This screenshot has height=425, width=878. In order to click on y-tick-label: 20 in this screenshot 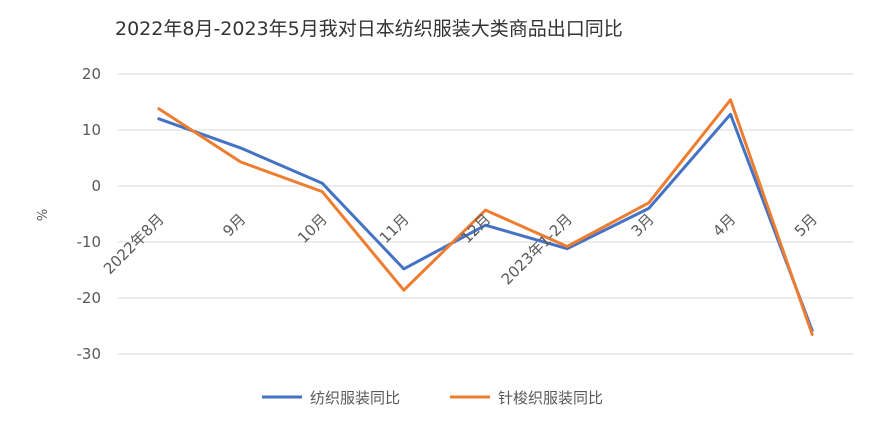, I will do `click(91, 74)`.